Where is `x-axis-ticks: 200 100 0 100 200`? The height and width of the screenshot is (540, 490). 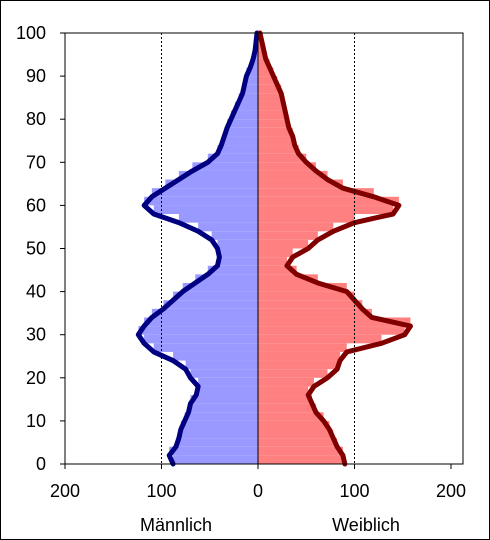
x-axis-ticks: 200 100 0 100 200 is located at coordinates (258, 482).